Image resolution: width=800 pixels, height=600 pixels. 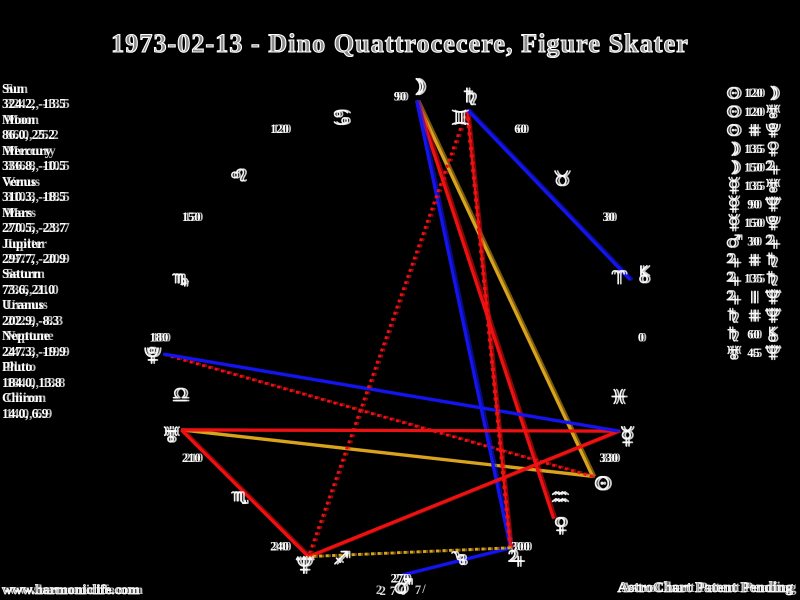 I want to click on svg-text: 300, so click(x=523, y=546).